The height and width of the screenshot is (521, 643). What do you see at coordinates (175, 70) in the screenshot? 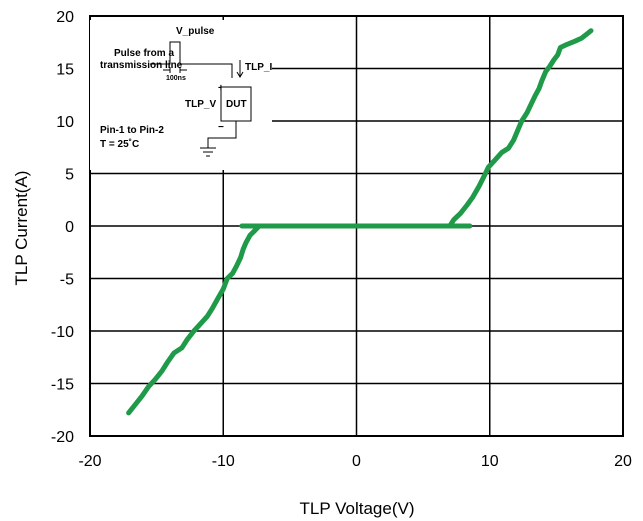
I see `pulse-width-marker` at bounding box center [175, 70].